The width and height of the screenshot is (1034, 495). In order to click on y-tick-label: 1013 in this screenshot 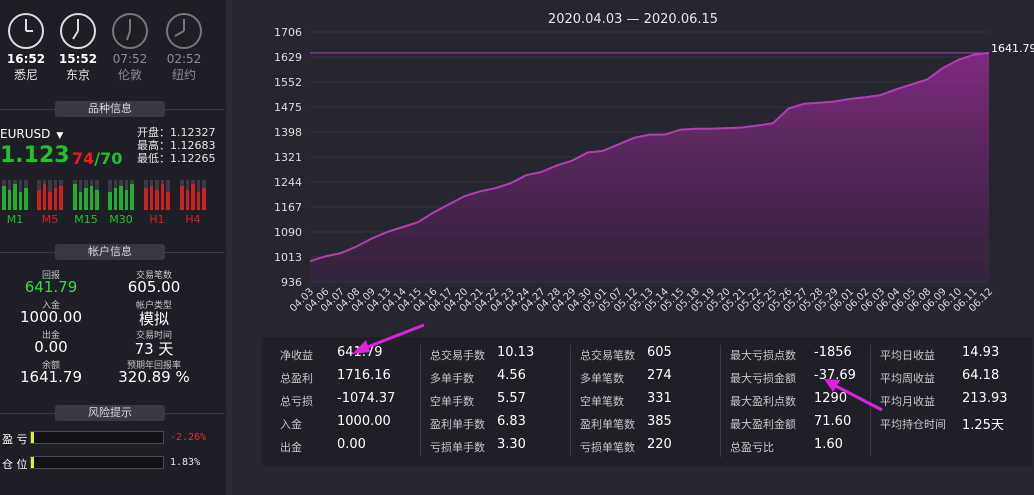, I will do `click(288, 257)`.